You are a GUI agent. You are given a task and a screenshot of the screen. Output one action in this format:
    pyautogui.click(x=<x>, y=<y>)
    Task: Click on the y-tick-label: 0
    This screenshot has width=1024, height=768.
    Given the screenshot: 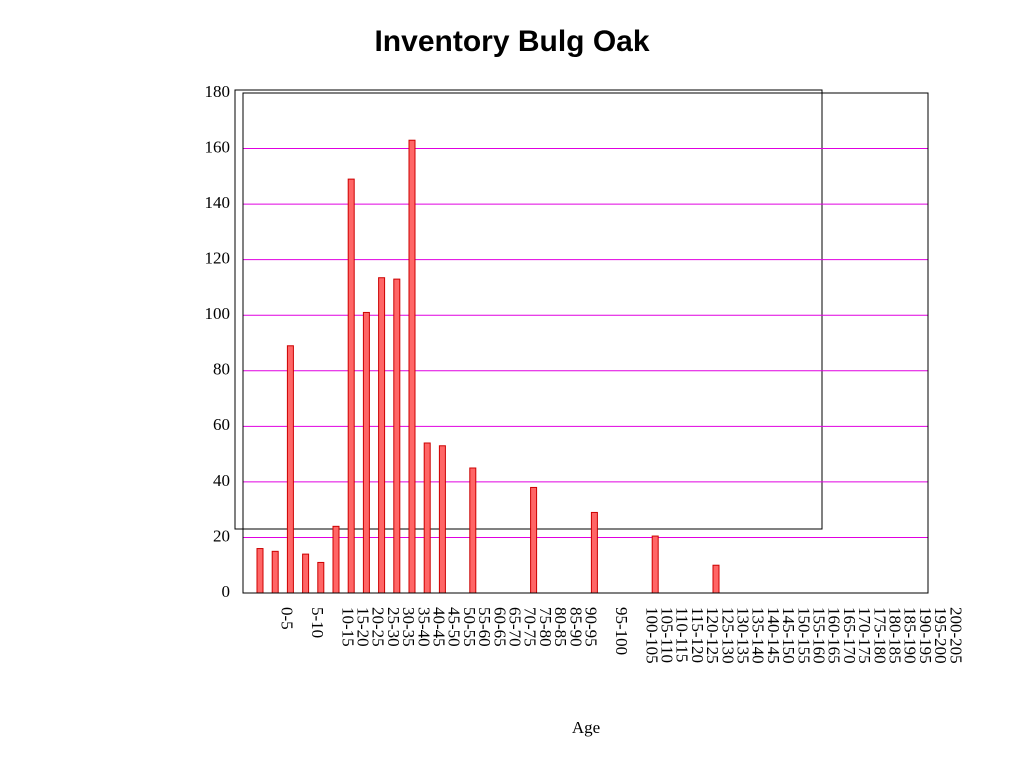 What is the action you would take?
    pyautogui.click(x=226, y=591)
    